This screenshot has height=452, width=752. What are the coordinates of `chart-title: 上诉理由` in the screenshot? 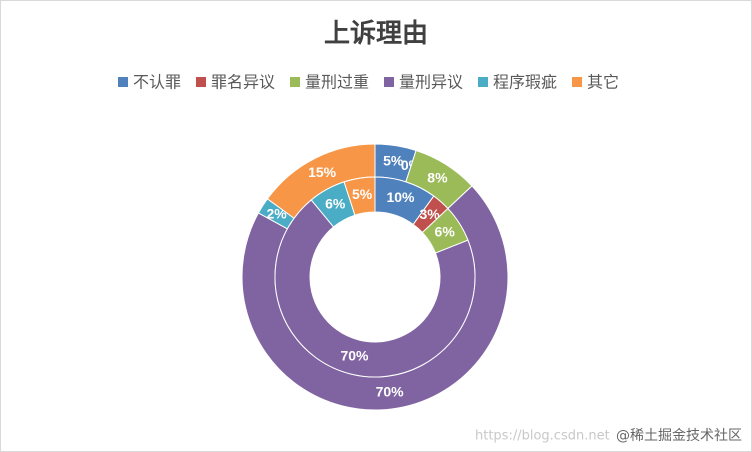 It's located at (376, 34).